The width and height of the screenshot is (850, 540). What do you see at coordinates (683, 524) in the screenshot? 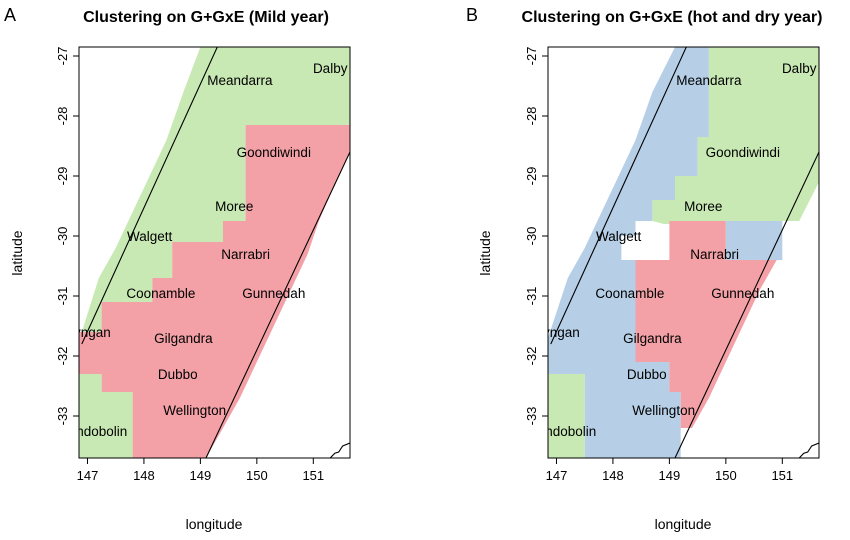
I see `x-axis-label-b: longitude` at bounding box center [683, 524].